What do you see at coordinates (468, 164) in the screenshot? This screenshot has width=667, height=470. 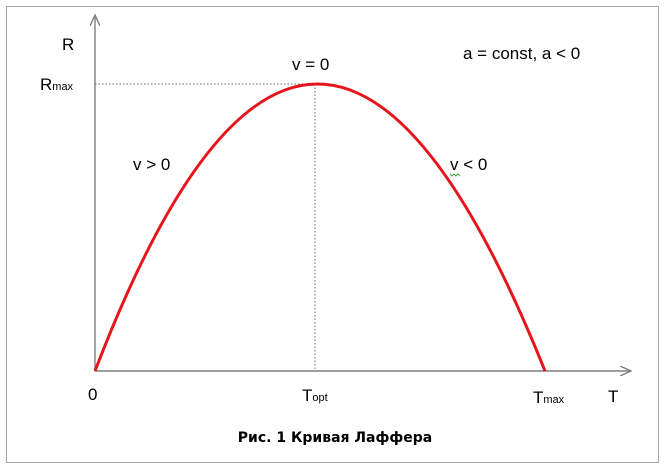 I see `right-velocity-label: v < 0` at bounding box center [468, 164].